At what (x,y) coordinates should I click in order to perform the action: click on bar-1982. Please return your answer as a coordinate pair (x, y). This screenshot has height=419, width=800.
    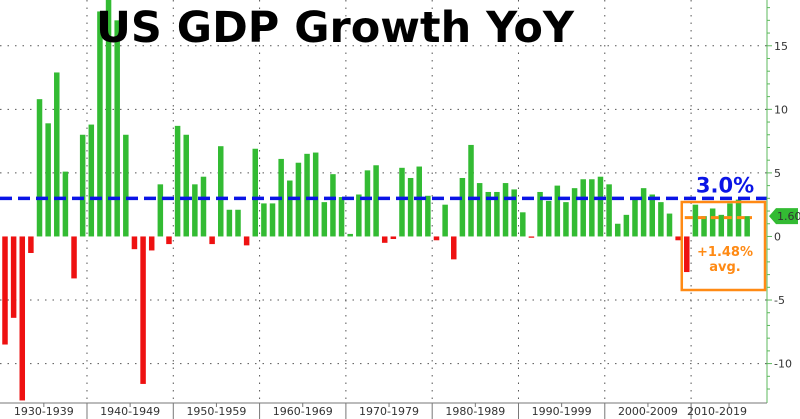
    Looking at the image, I should click on (454, 248).